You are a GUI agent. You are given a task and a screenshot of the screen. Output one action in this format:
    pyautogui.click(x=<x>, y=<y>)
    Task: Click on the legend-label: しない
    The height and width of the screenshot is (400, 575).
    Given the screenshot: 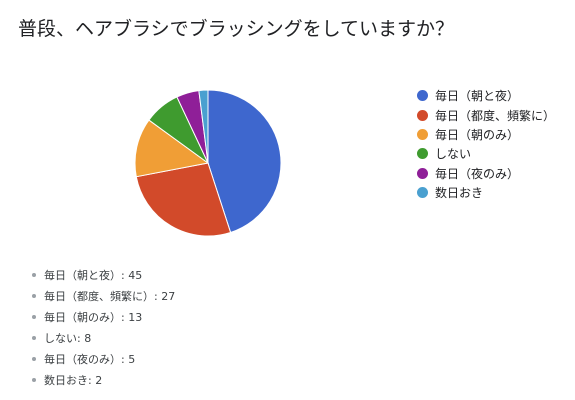 What is the action you would take?
    pyautogui.click(x=453, y=154)
    